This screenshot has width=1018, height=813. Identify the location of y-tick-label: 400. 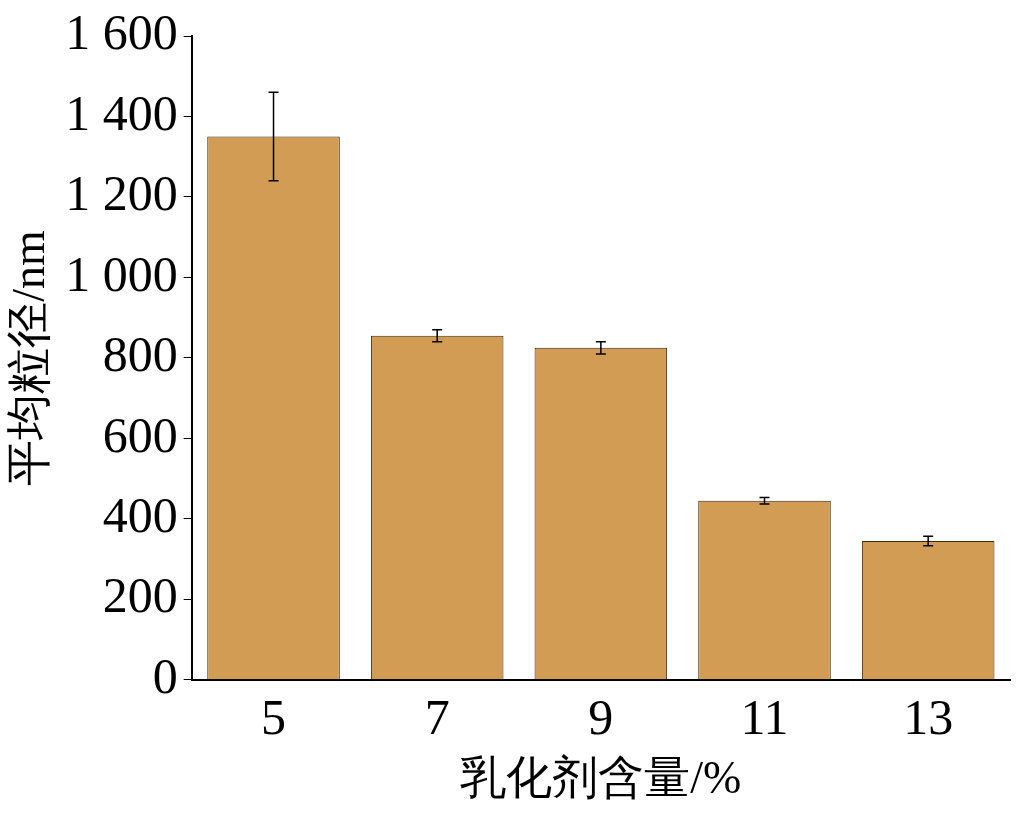
(140, 514).